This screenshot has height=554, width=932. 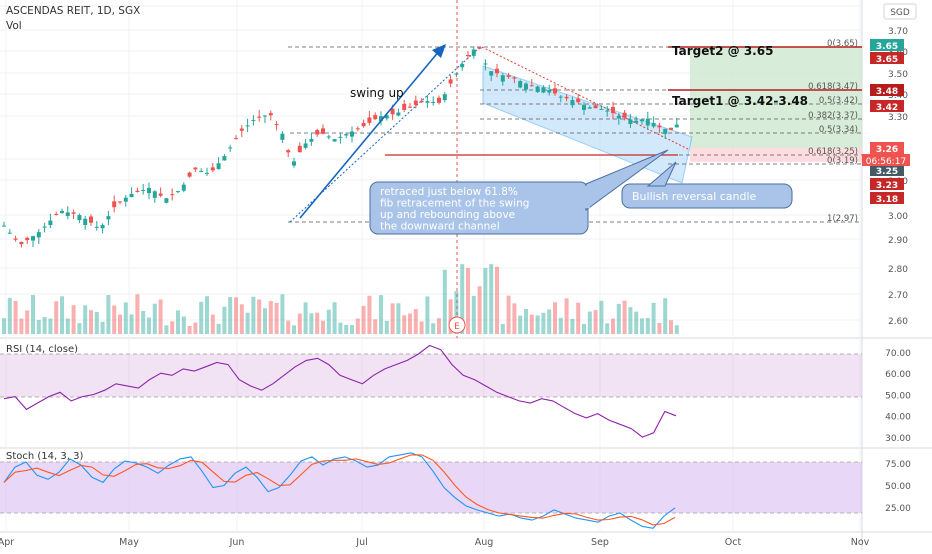 I want to click on retrace-line: fib retracement of the swing, so click(x=454, y=204).